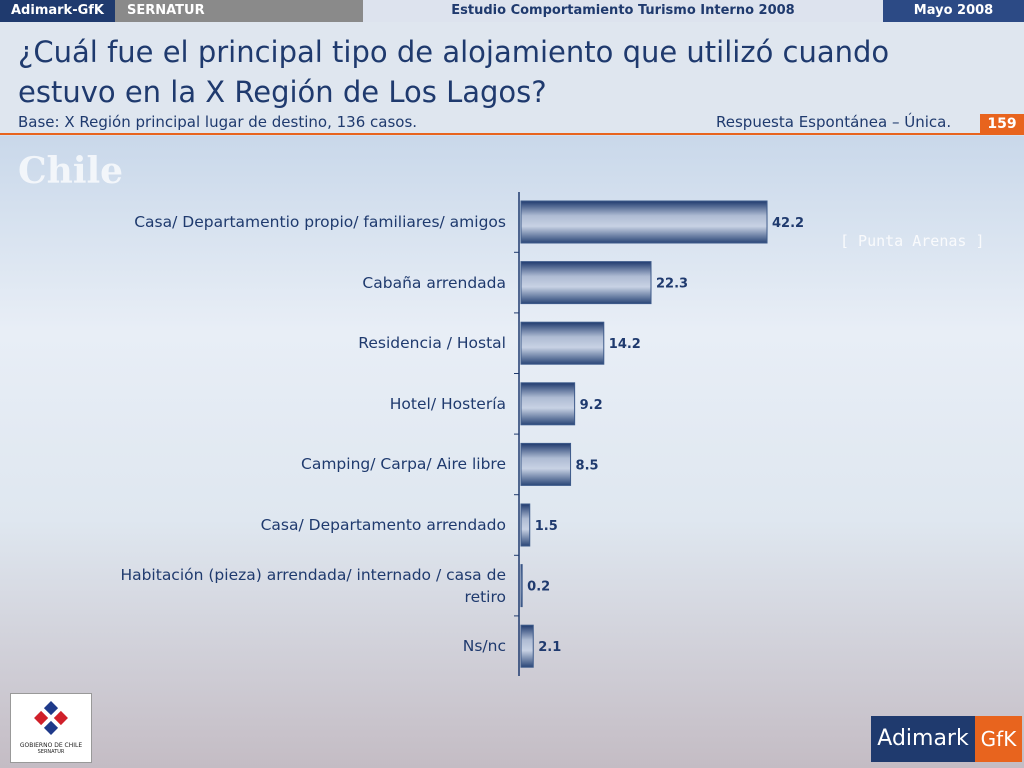 The width and height of the screenshot is (1024, 768). I want to click on client: SERNATUR, so click(239, 11).